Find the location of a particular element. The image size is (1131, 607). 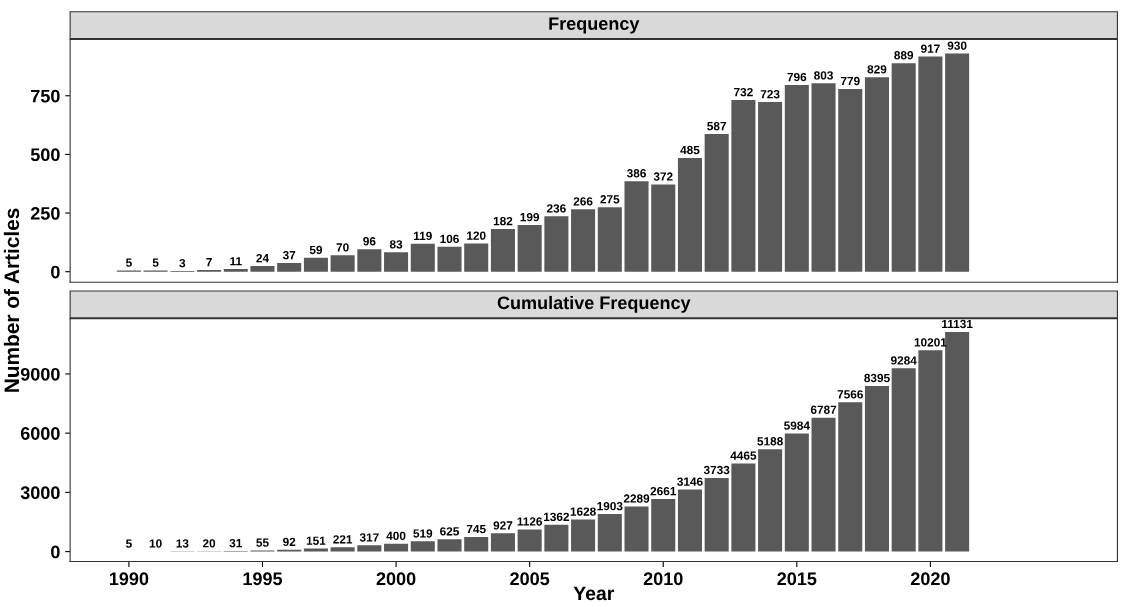

y-tick-label: 3000 is located at coordinates (40, 493).